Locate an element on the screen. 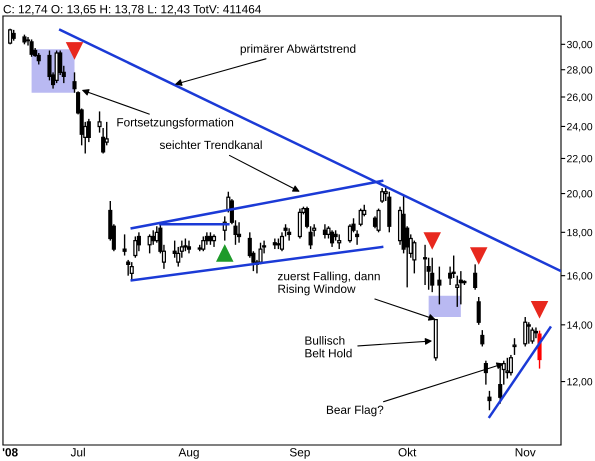 This screenshot has width=595, height=461. y-tick-label: 28,00 is located at coordinates (579, 70).